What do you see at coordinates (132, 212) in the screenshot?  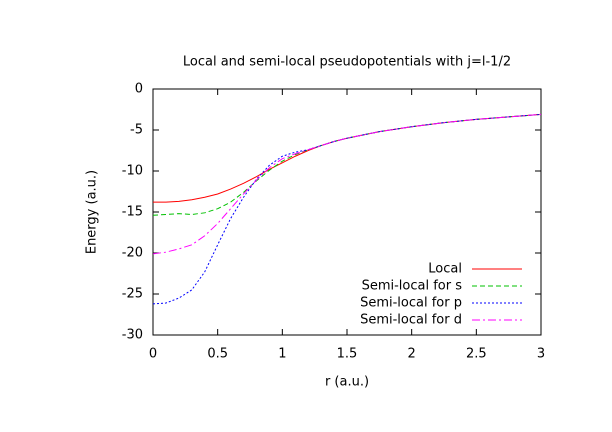 I see `y-tick-label: -15` at bounding box center [132, 212].